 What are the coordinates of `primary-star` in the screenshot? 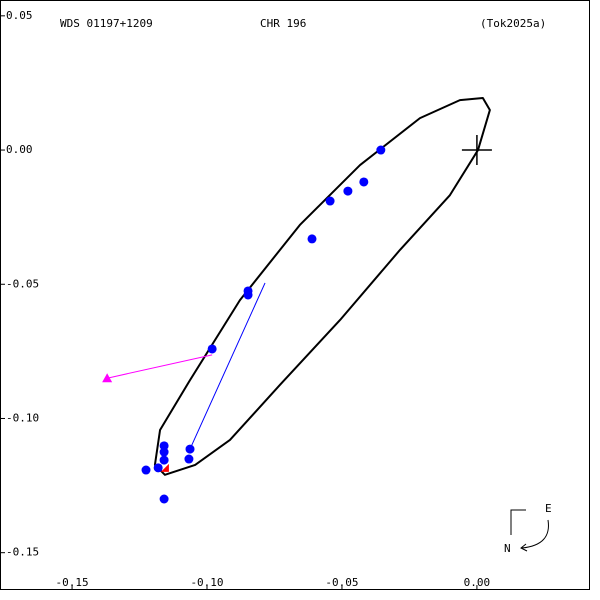 It's located at (476, 150).